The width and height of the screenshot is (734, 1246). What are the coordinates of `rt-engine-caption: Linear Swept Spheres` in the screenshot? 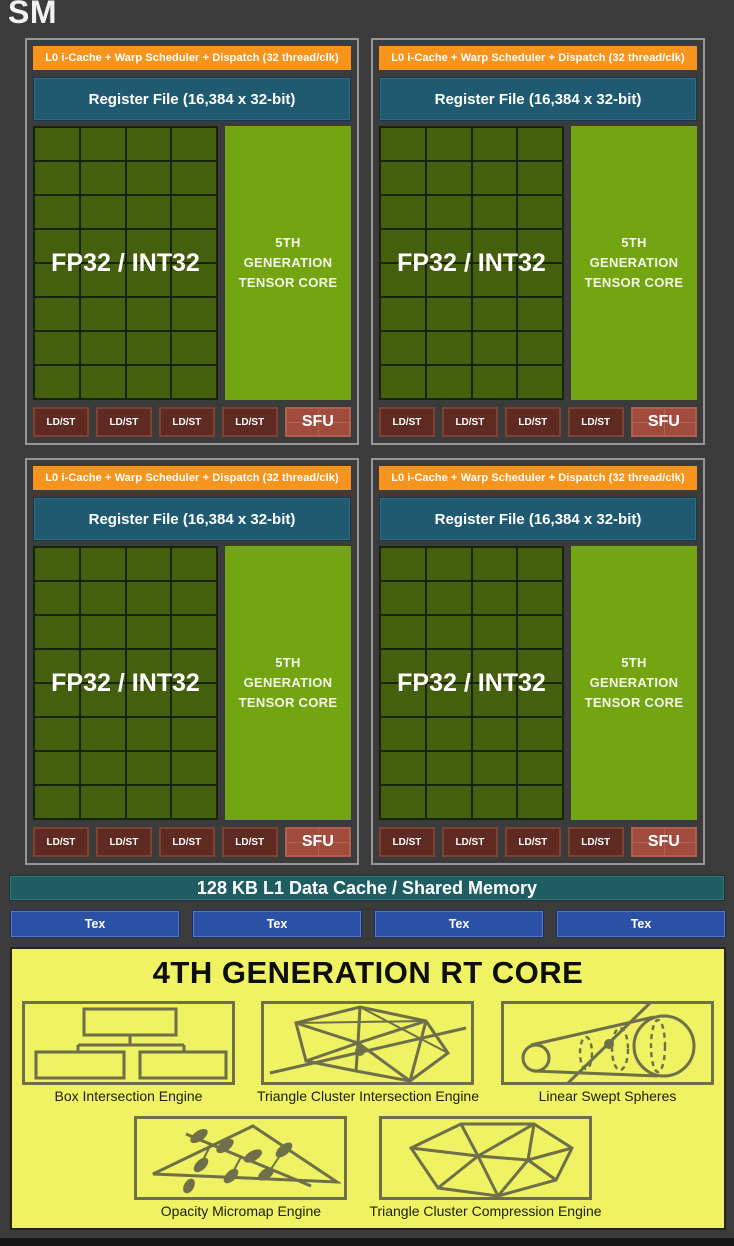 It's located at (607, 1096).